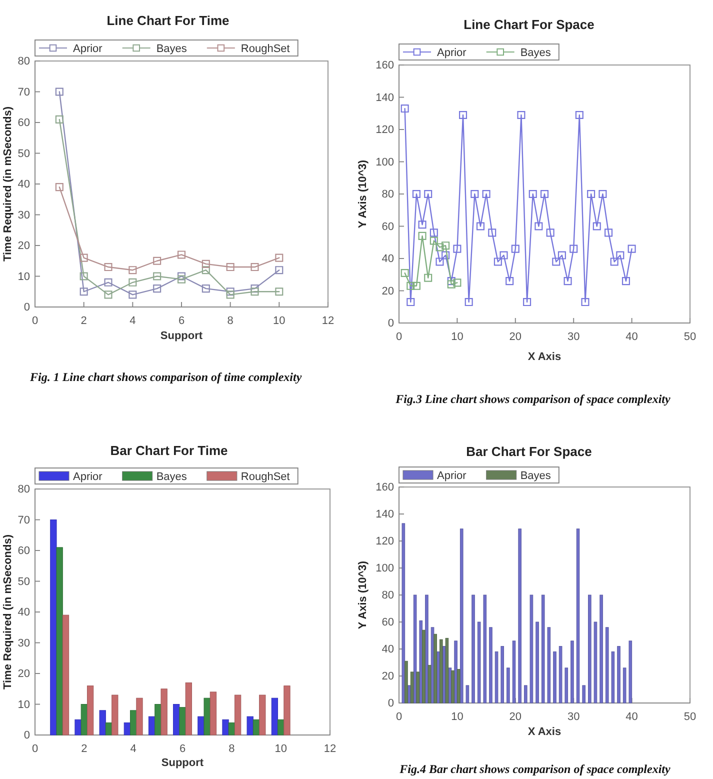  What do you see at coordinates (231, 748) in the screenshot?
I see `x-tick-label: 8` at bounding box center [231, 748].